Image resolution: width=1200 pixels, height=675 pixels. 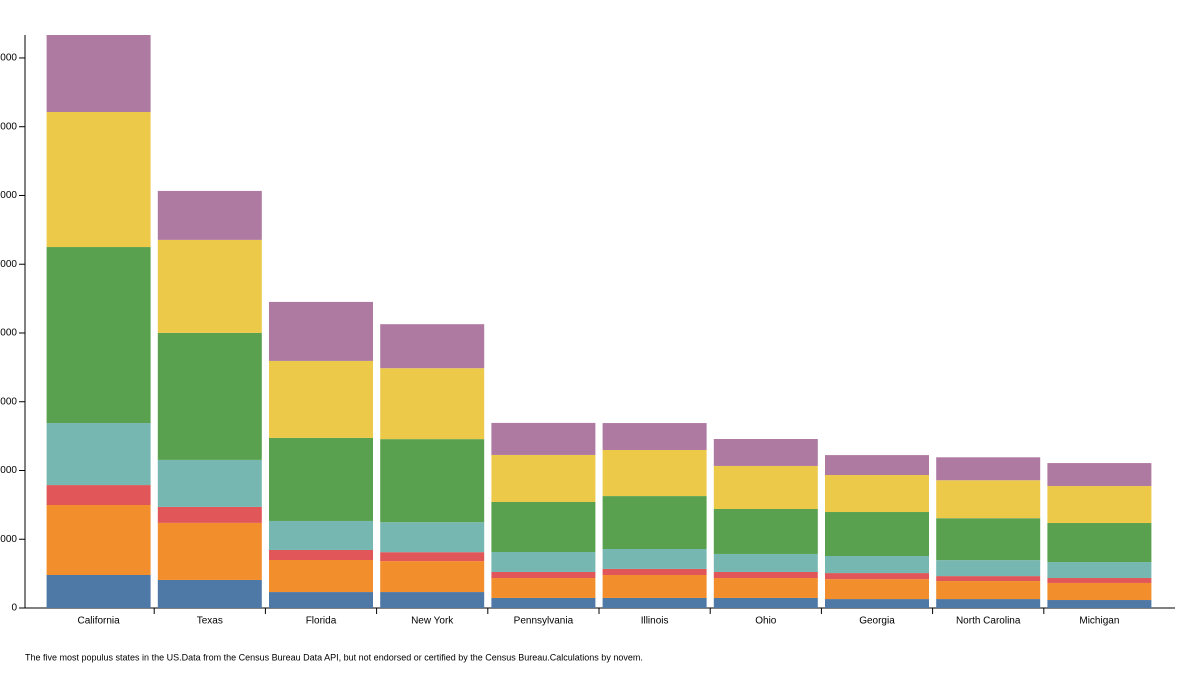 What do you see at coordinates (877, 621) in the screenshot?
I see `x-tick-label: Georgia` at bounding box center [877, 621].